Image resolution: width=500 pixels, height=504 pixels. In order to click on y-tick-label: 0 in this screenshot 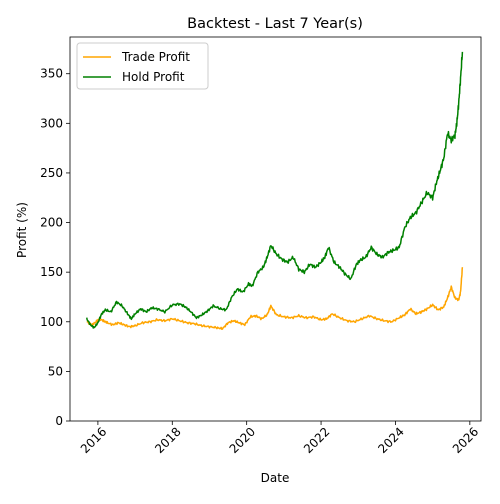, I will do `click(59, 421)`.